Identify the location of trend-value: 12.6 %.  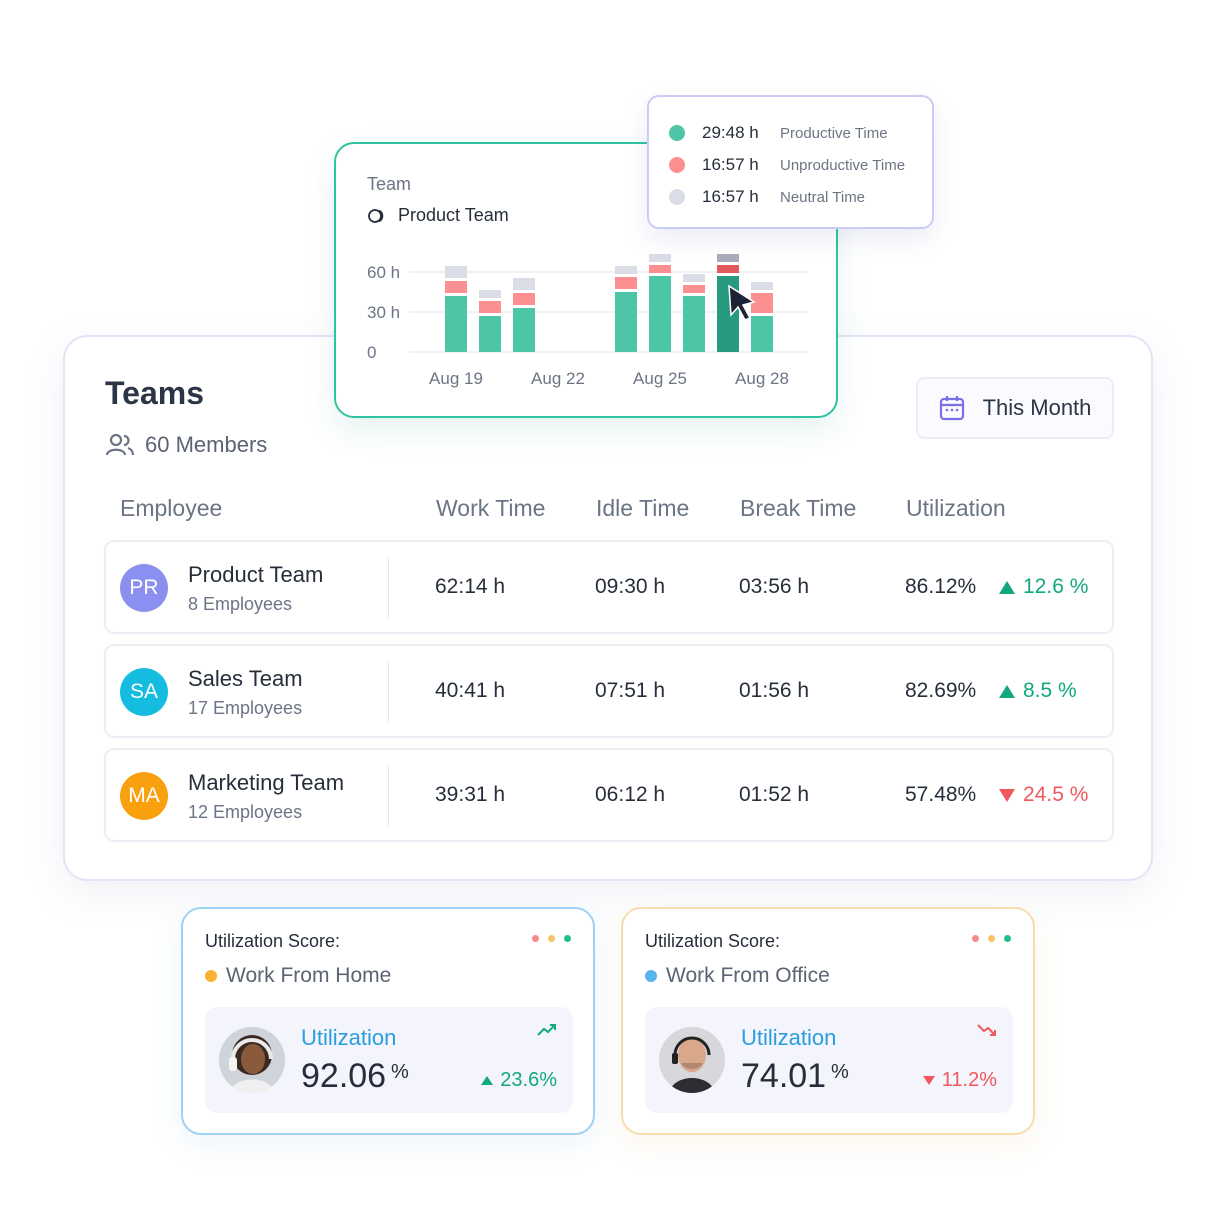
(1056, 586).